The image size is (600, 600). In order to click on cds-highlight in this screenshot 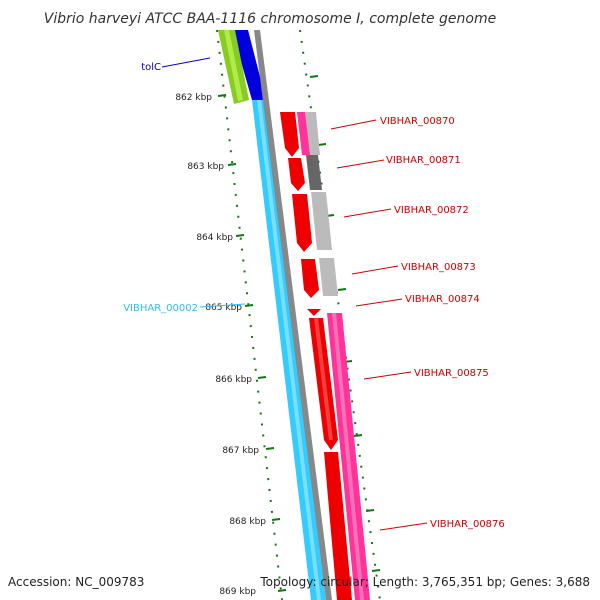, I will do `click(323, 379)`.